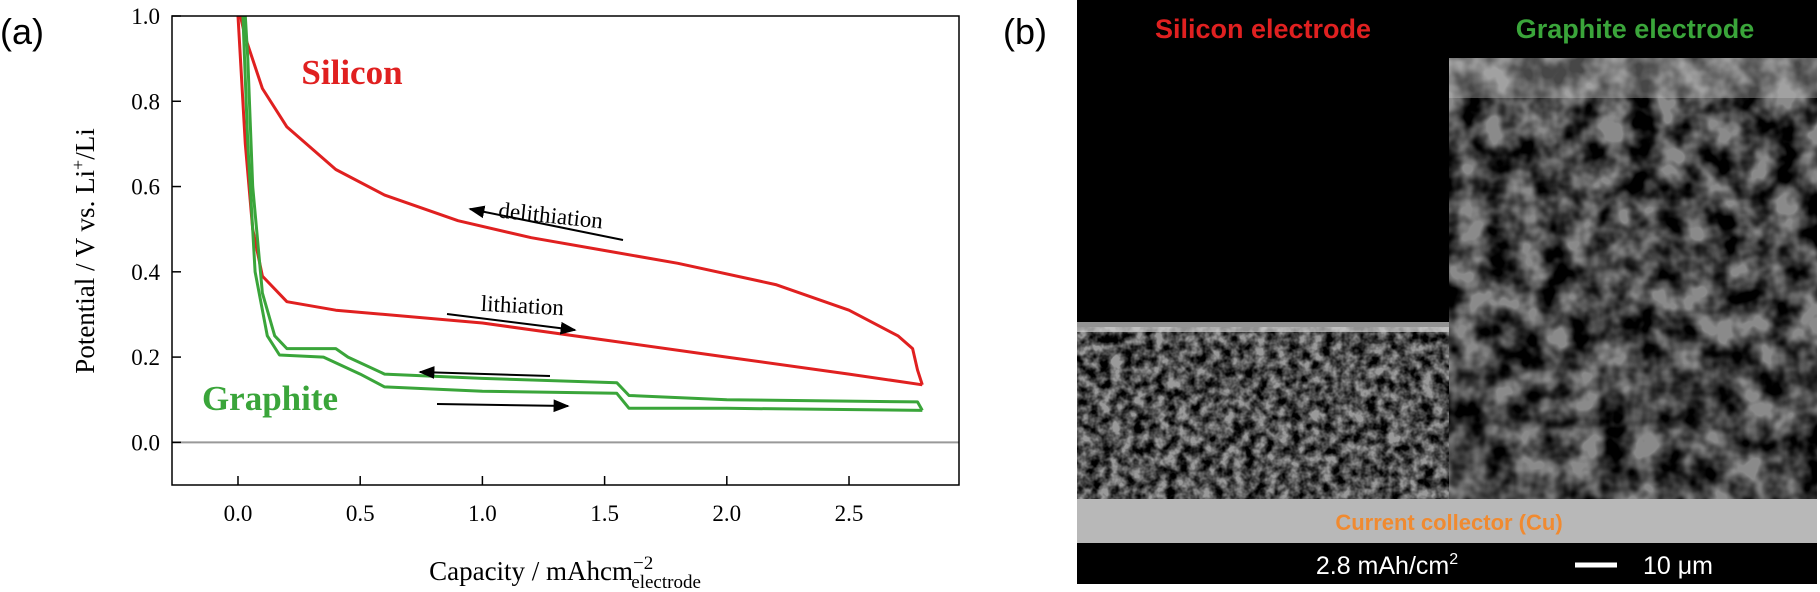 This screenshot has height=592, width=1820. I want to click on label-sub: electrode, so click(666, 582).